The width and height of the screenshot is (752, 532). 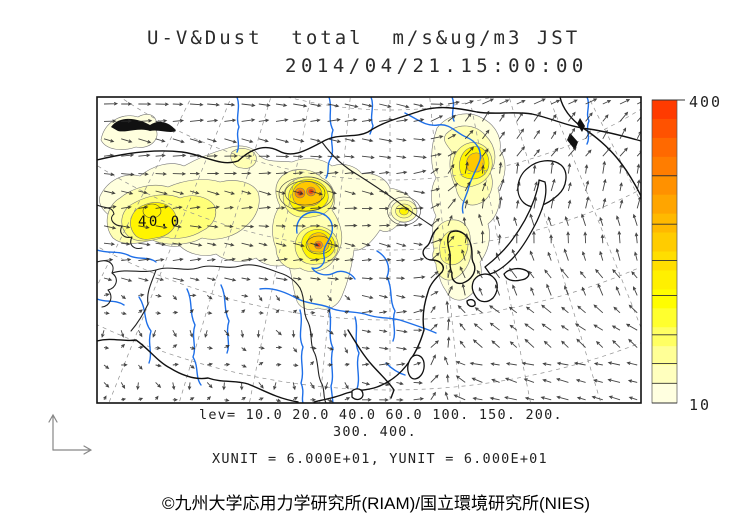 I want to click on lake-balkhash, so click(x=143, y=125).